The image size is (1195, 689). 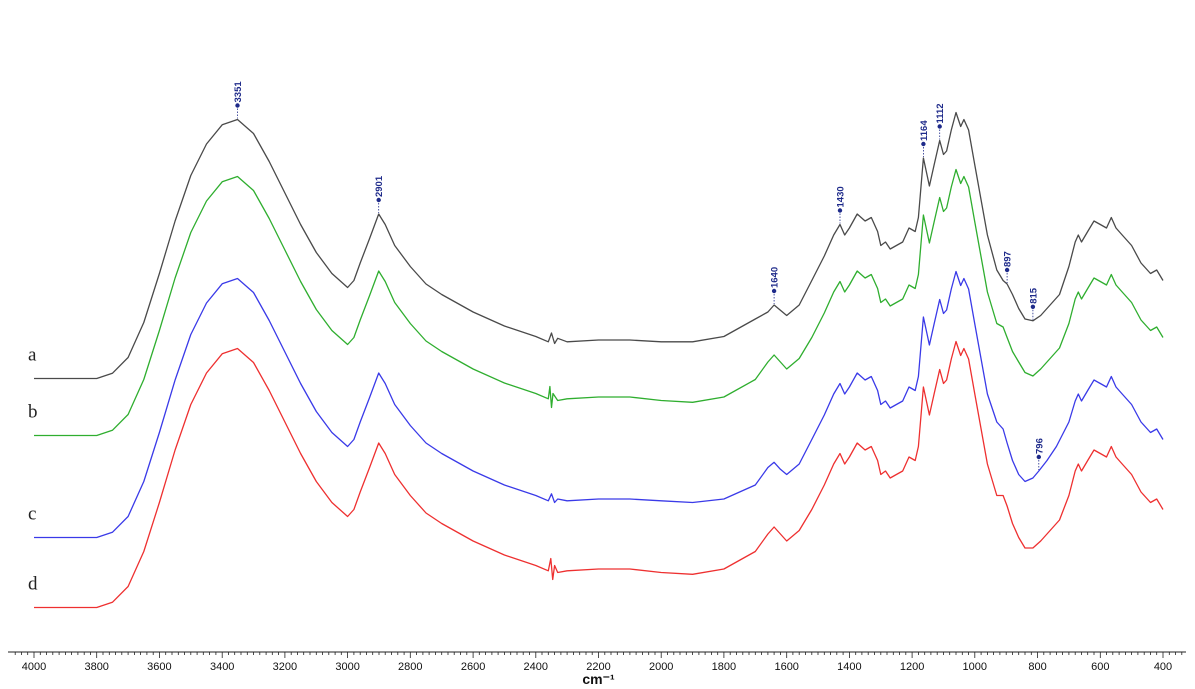 I want to click on peak-label: 815, so click(x=1033, y=295).